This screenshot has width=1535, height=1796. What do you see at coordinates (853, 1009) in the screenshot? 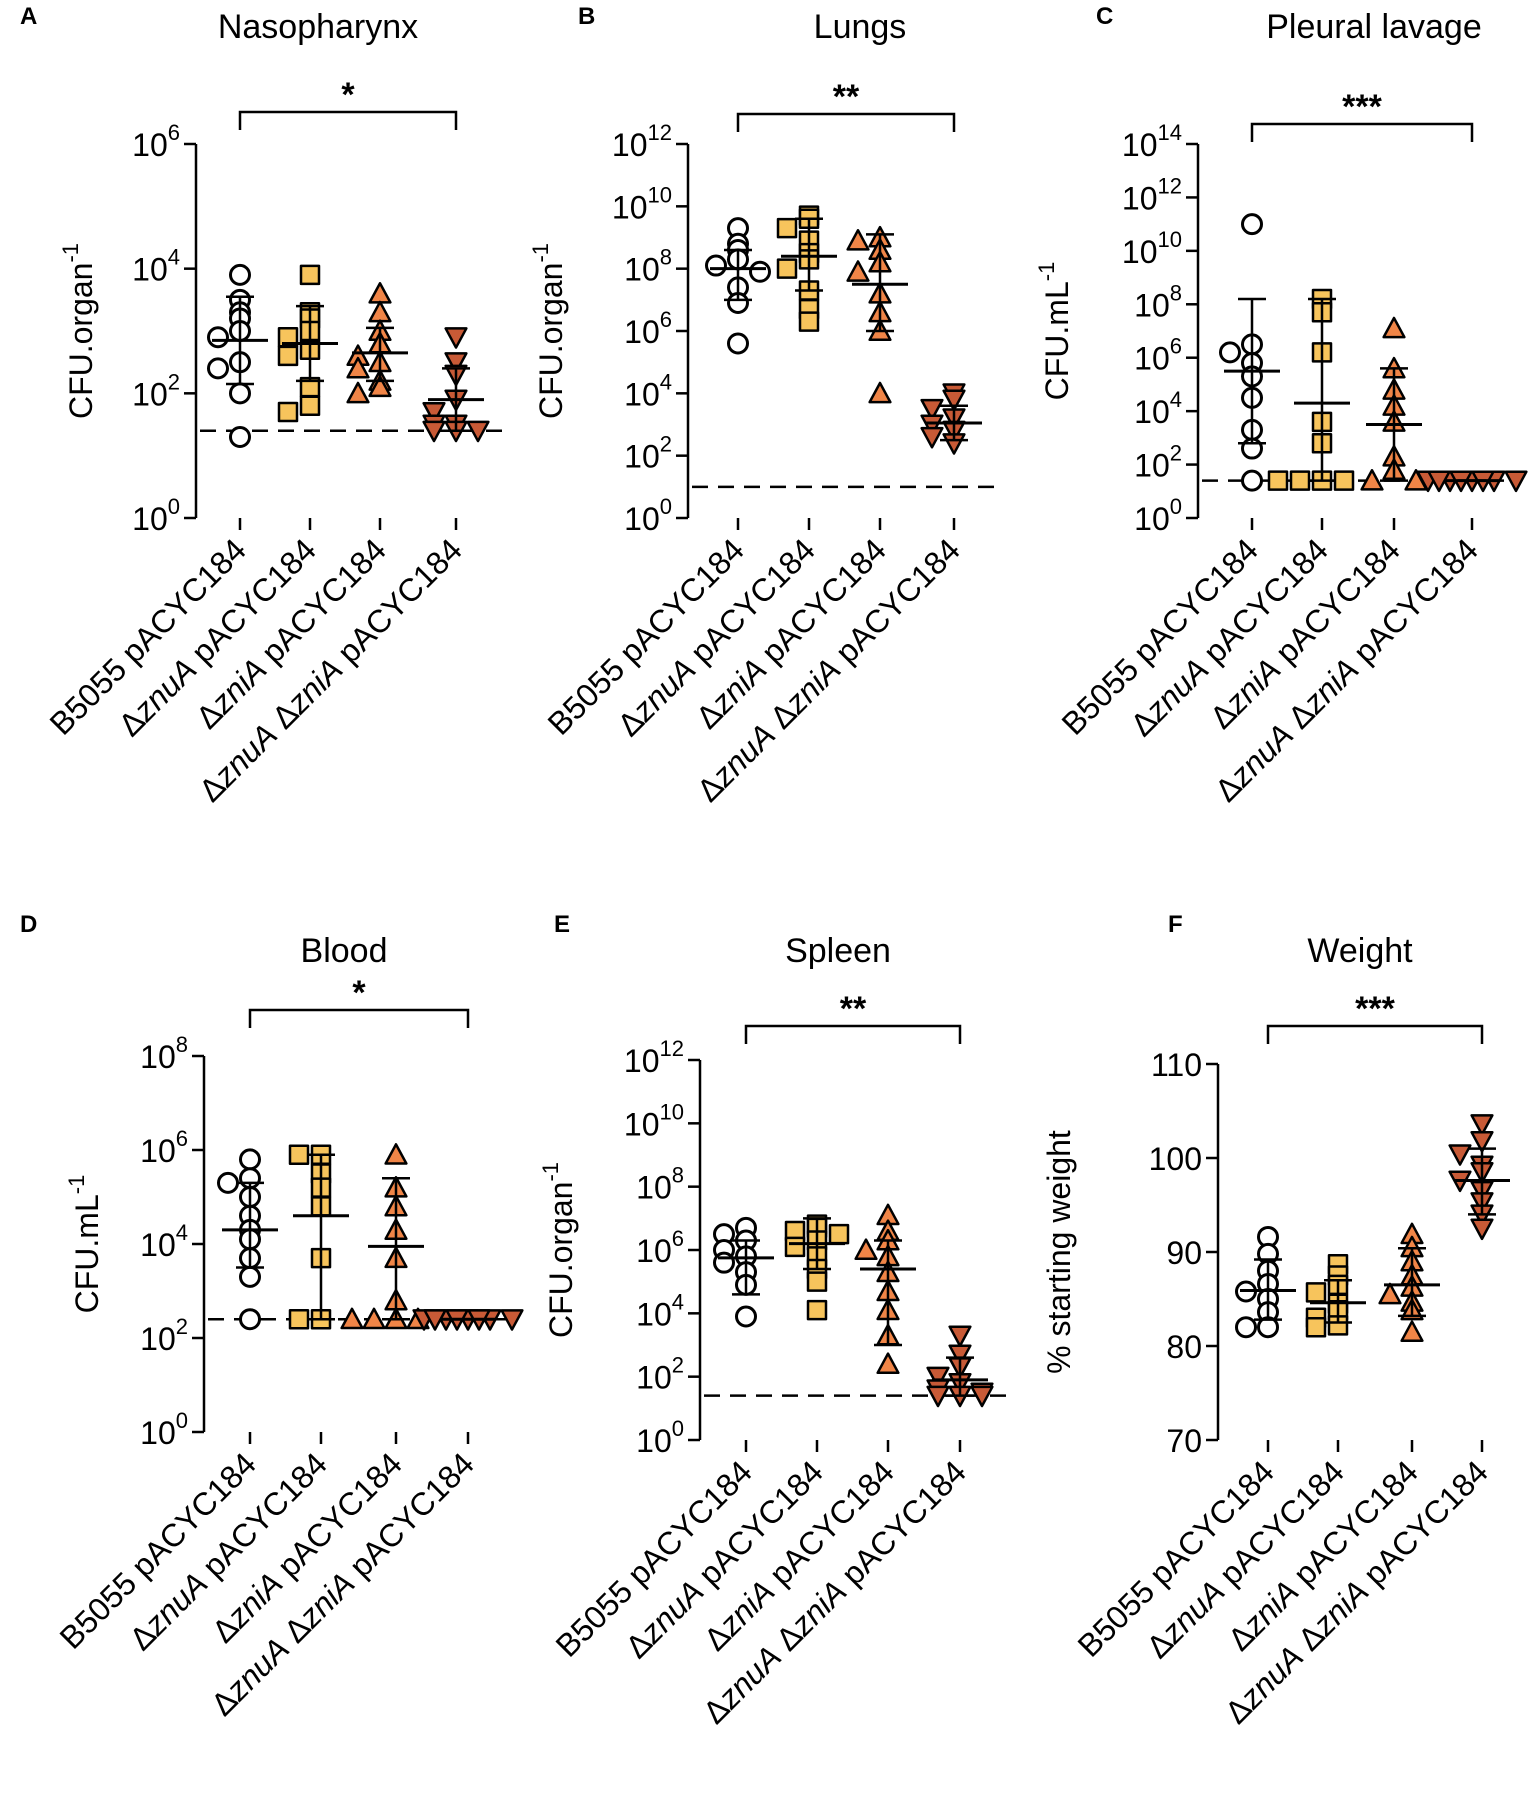
I see `significance-label-e: **` at bounding box center [853, 1009].